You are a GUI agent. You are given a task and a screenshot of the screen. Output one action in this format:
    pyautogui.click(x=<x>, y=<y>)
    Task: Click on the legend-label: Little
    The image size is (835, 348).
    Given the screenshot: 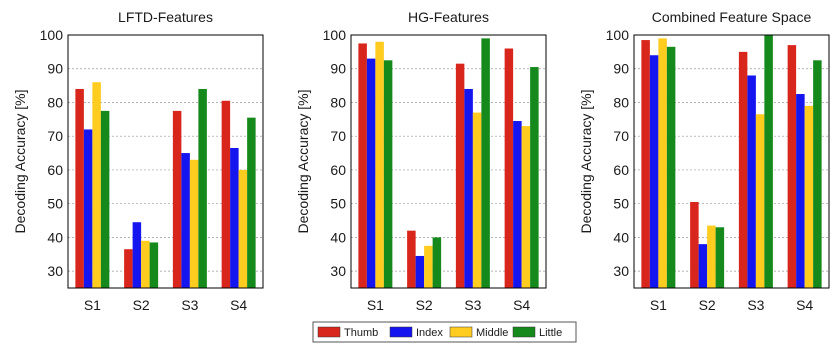 What is the action you would take?
    pyautogui.click(x=550, y=333)
    